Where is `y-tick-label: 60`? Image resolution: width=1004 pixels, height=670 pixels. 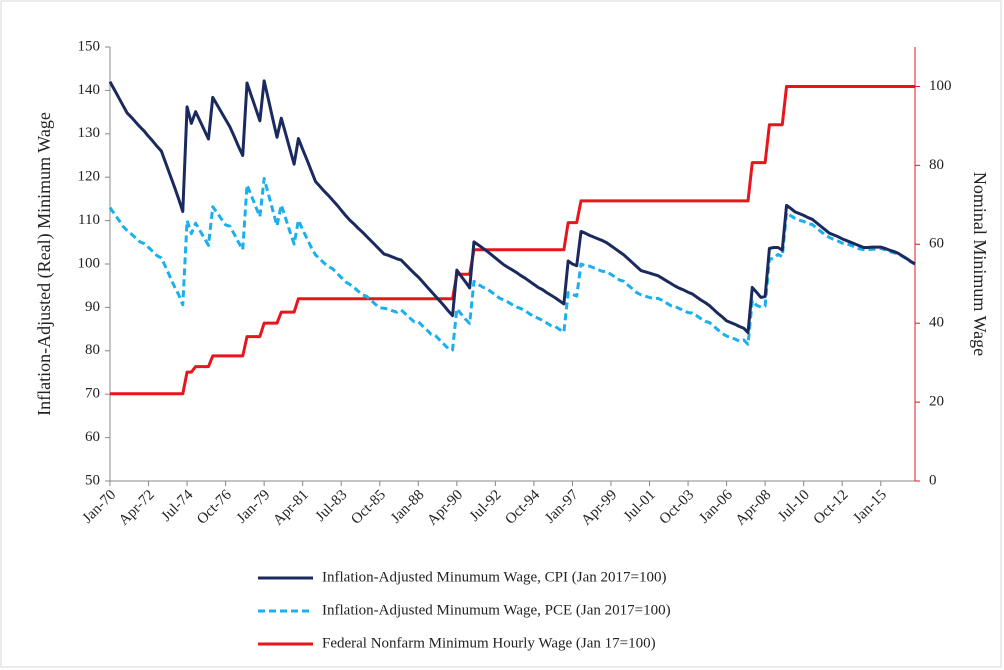 y-tick-label: 60 is located at coordinates (92, 437).